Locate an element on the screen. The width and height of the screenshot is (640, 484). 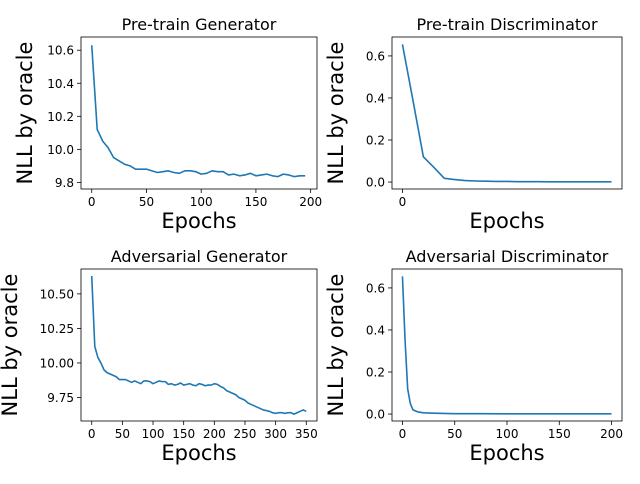
y-tick-label: 9.75 is located at coordinates (60, 398).